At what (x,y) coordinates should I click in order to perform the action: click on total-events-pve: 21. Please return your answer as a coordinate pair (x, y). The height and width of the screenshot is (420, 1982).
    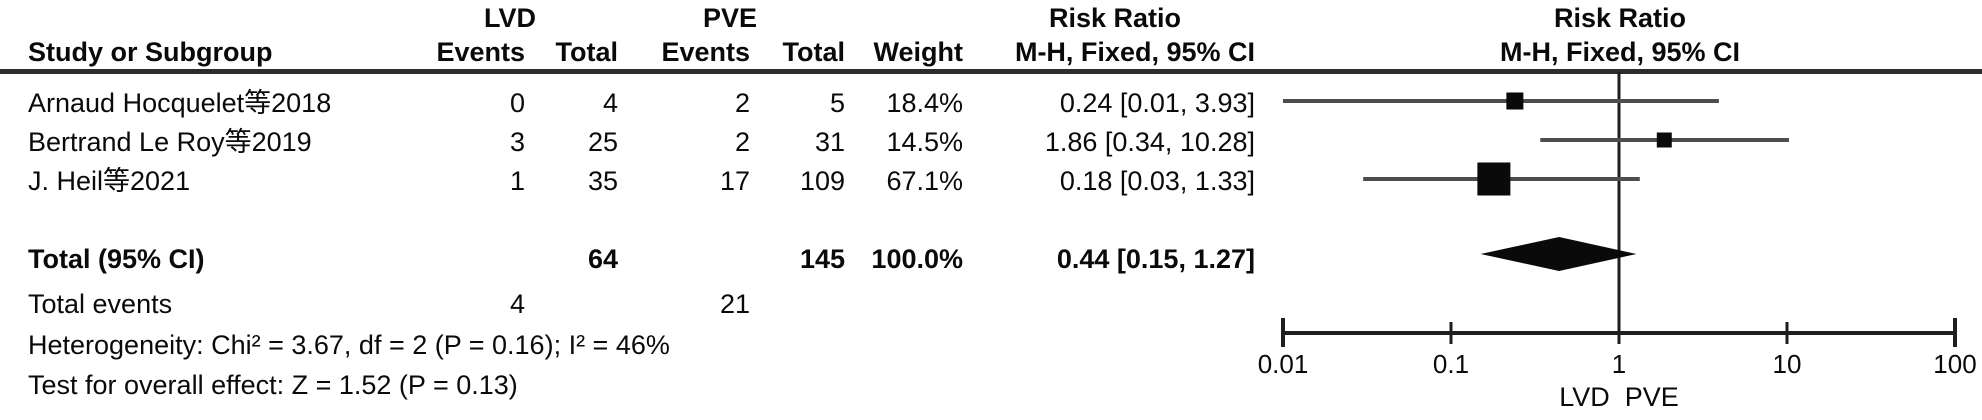
    Looking at the image, I should click on (734, 304).